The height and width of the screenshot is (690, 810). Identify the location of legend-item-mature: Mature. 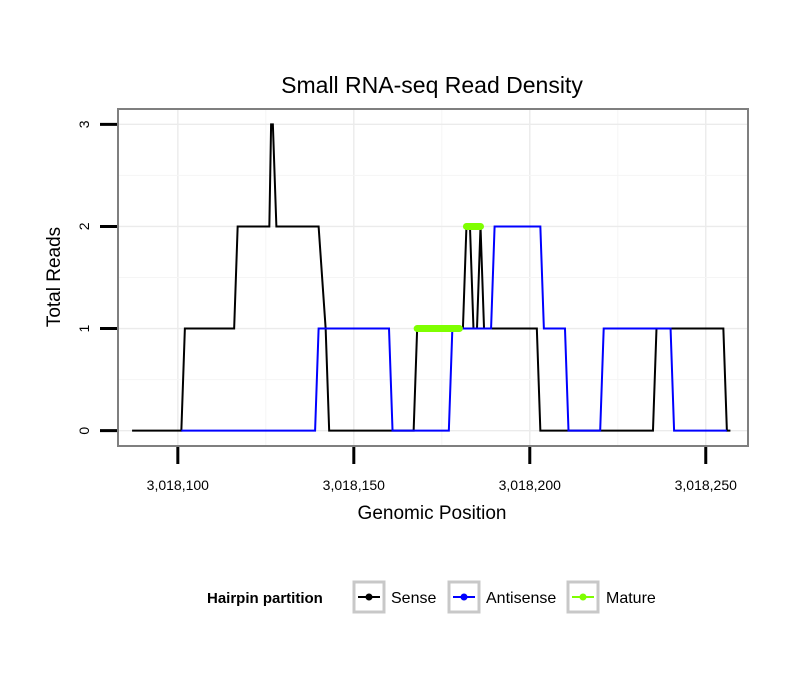
(611, 597).